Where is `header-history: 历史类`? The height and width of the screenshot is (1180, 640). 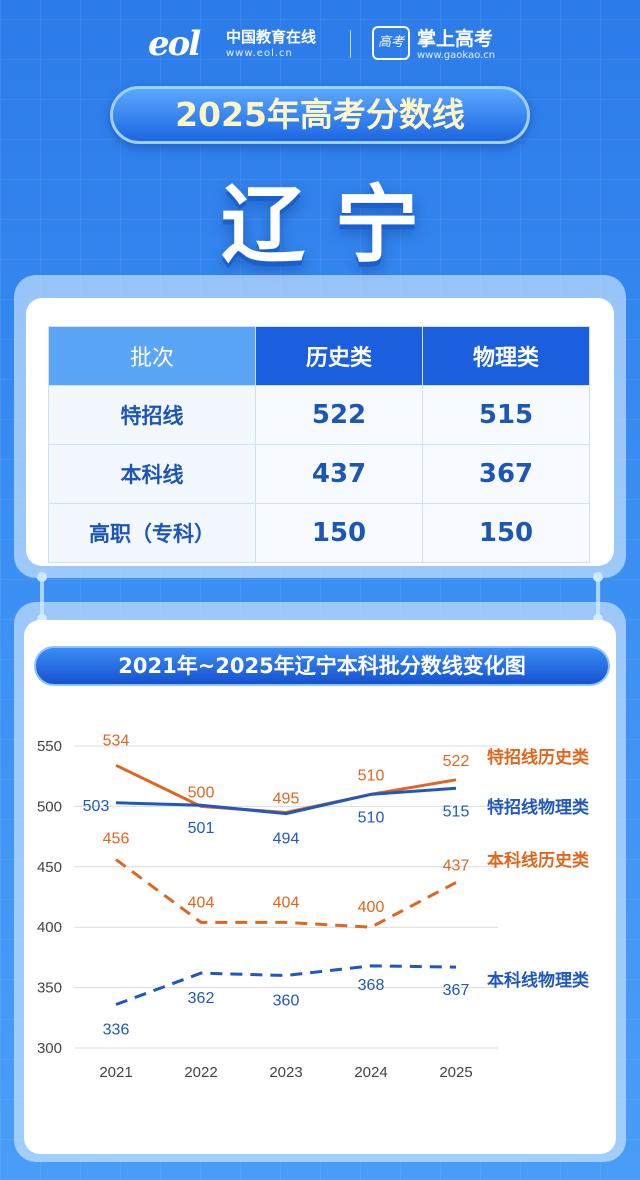 header-history: 历史类 is located at coordinates (339, 356).